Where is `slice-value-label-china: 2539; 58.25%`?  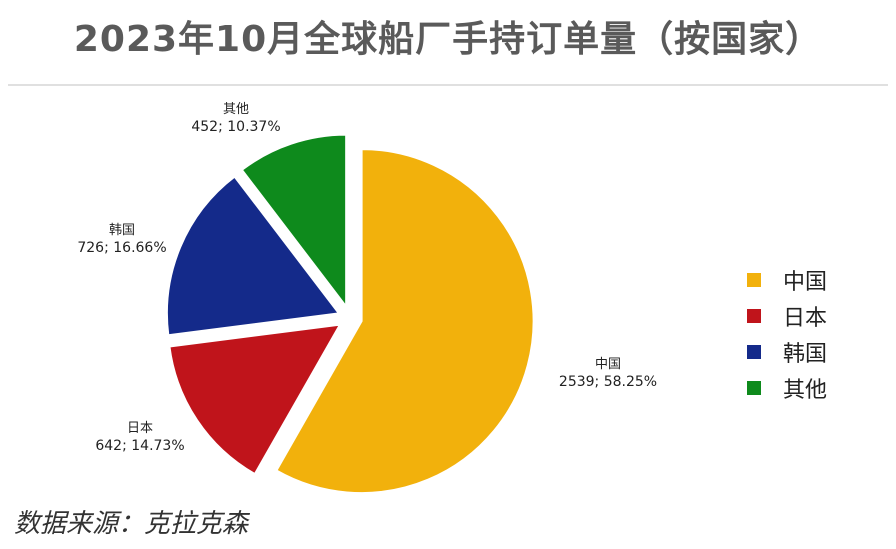
slice-value-label-china: 2539; 58.25% is located at coordinates (608, 382).